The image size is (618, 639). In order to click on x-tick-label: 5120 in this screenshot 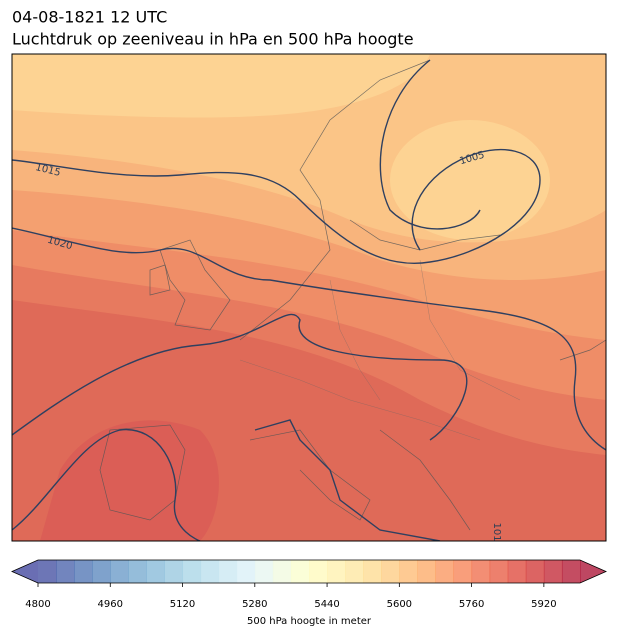, I will do `click(182, 604)`.